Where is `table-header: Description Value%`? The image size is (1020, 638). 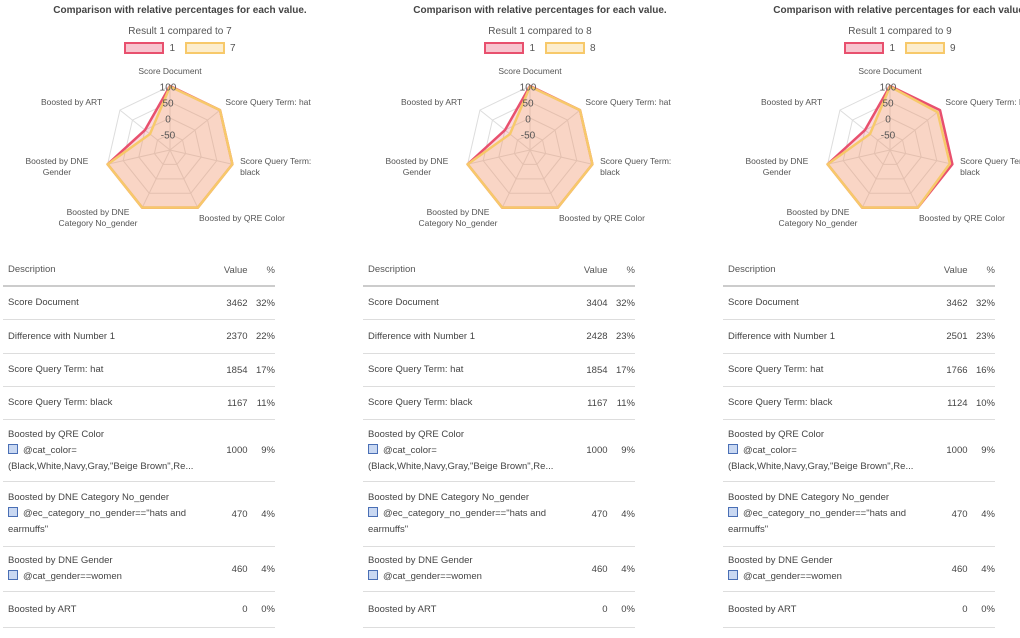
table-header: Description Value% is located at coordinates (499, 271).